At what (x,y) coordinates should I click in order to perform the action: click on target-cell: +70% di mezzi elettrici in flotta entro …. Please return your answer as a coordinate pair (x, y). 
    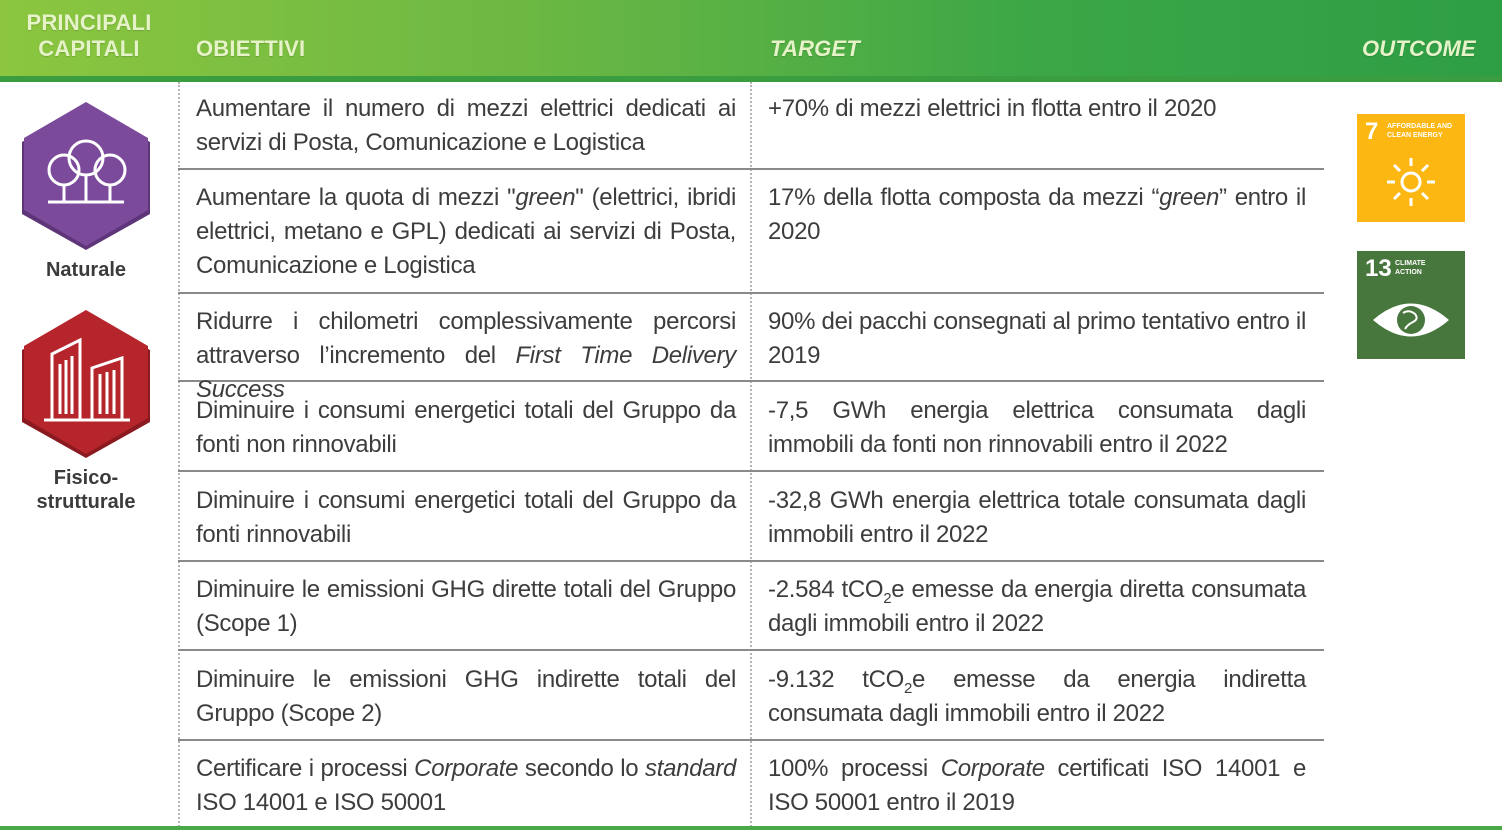
    Looking at the image, I should click on (992, 108).